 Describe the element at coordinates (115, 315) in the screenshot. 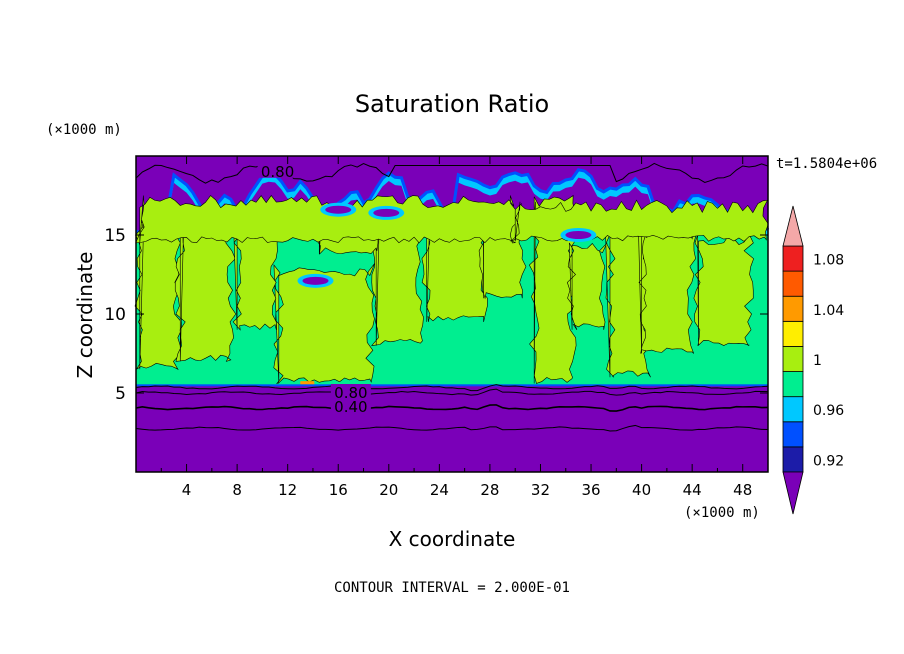

I see `y-tick-label: 10` at that location.